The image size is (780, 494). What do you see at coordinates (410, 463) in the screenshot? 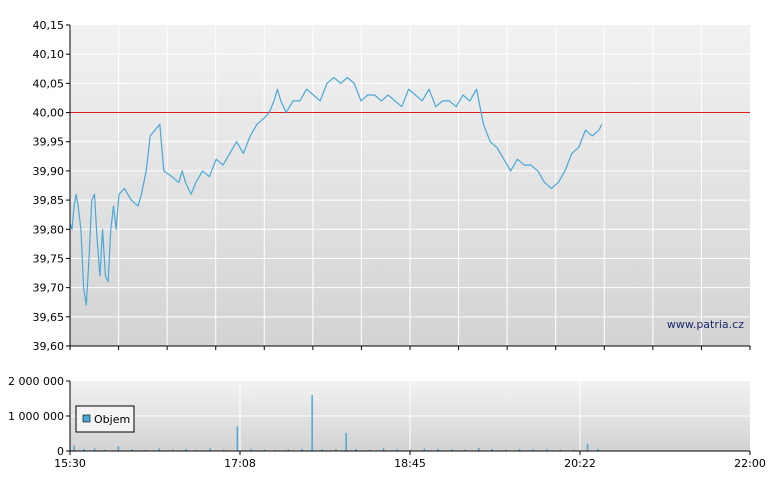
I see `x-tick-label: 18:45` at bounding box center [410, 463].